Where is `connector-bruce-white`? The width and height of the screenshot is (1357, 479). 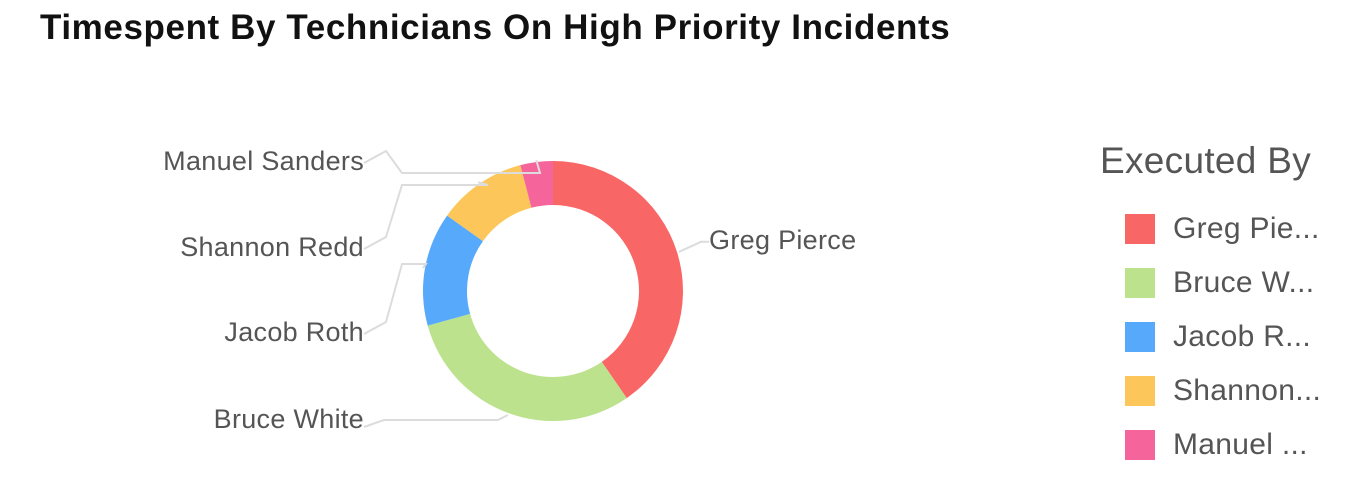
connector-bruce-white is located at coordinates (436, 421).